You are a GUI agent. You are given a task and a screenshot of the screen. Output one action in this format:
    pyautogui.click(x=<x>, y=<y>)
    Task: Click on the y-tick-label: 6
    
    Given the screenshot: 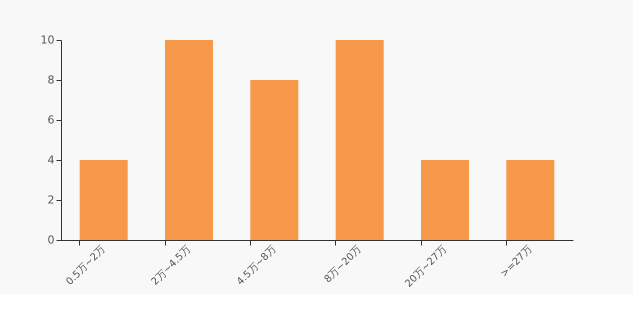 What is the action you would take?
    pyautogui.click(x=51, y=120)
    